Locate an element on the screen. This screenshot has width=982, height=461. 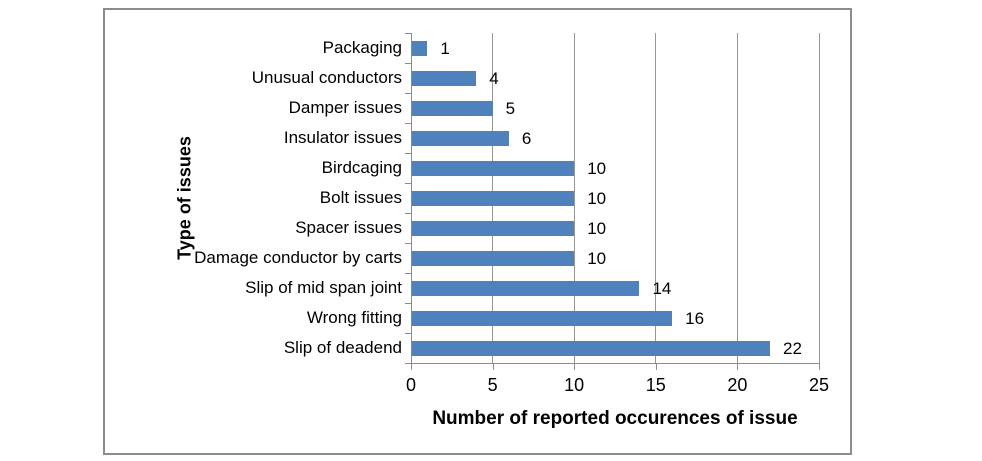
category-label: Unusual conductors is located at coordinates (326, 77).